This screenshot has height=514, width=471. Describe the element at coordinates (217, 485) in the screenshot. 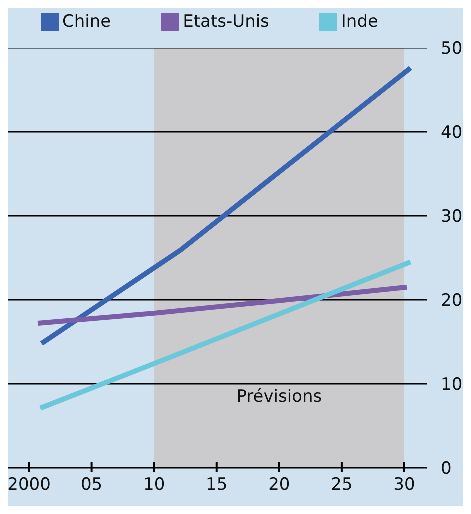

I see `x-tick-label: 15` at that location.